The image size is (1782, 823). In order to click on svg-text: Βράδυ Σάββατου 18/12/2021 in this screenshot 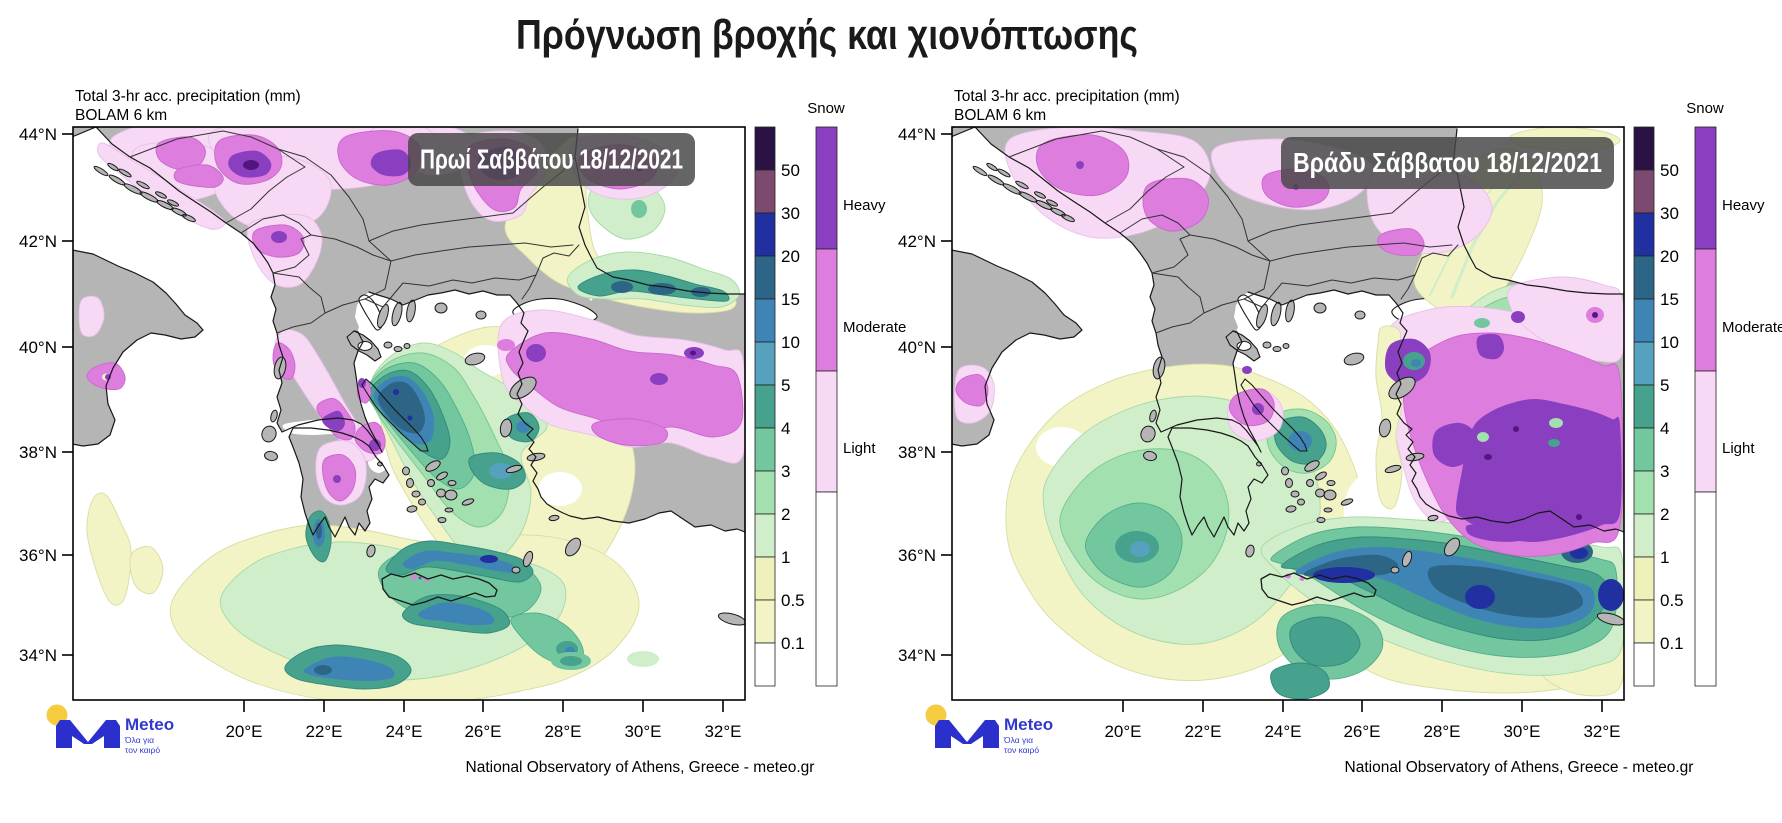, I will do `click(1447, 162)`.